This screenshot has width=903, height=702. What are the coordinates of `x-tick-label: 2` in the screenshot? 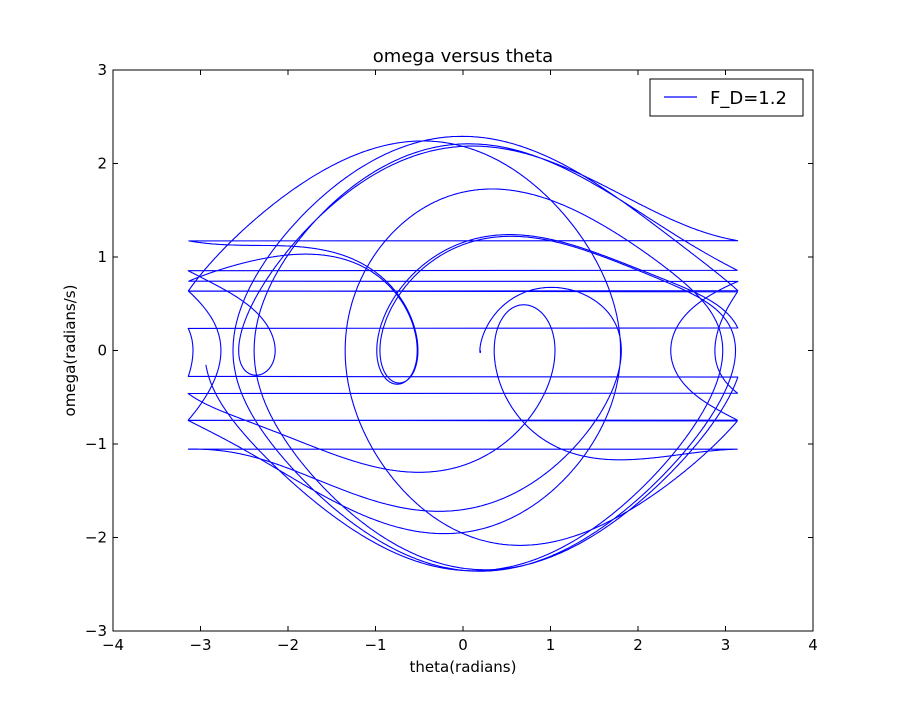 It's located at (638, 645).